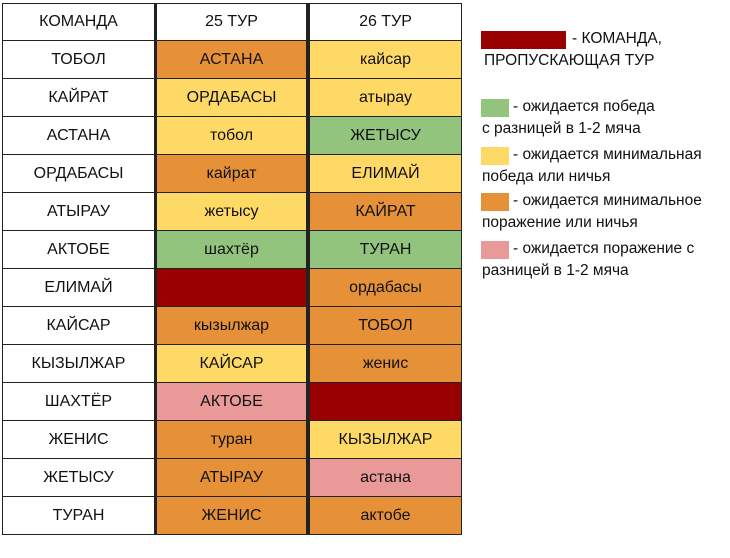 The image size is (730, 558). Describe the element at coordinates (78, 136) in the screenshot. I see `team-name-cell: АСТАНА` at that location.